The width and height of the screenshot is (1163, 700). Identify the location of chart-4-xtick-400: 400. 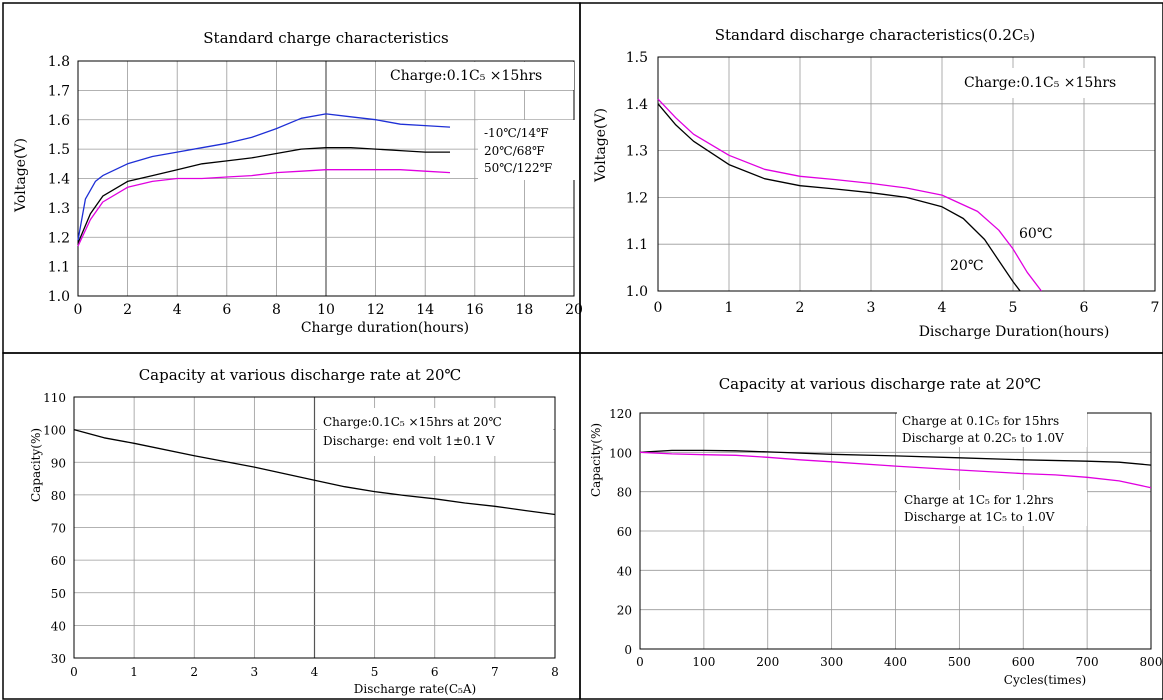
(895, 662).